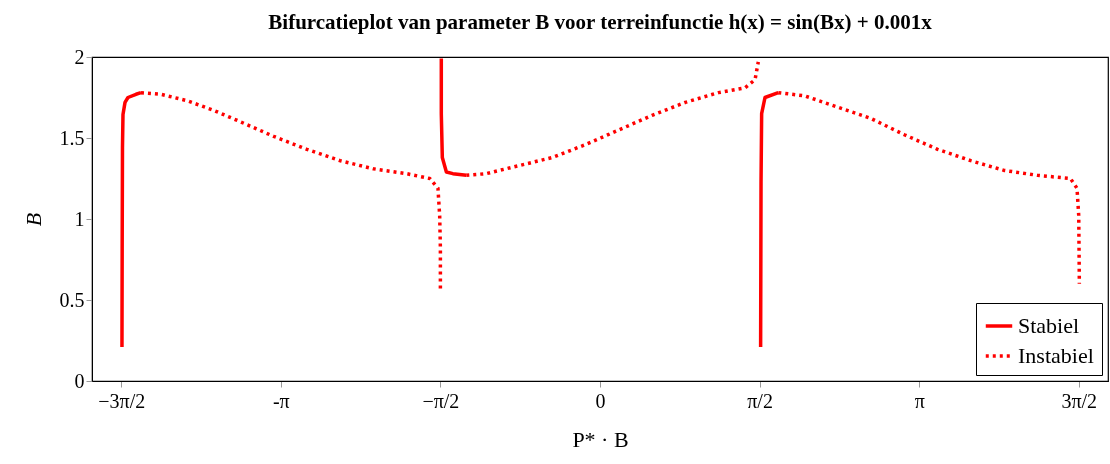 This screenshot has height=464, width=1110. I want to click on x-tick-label: 3π/2, so click(1079, 400).